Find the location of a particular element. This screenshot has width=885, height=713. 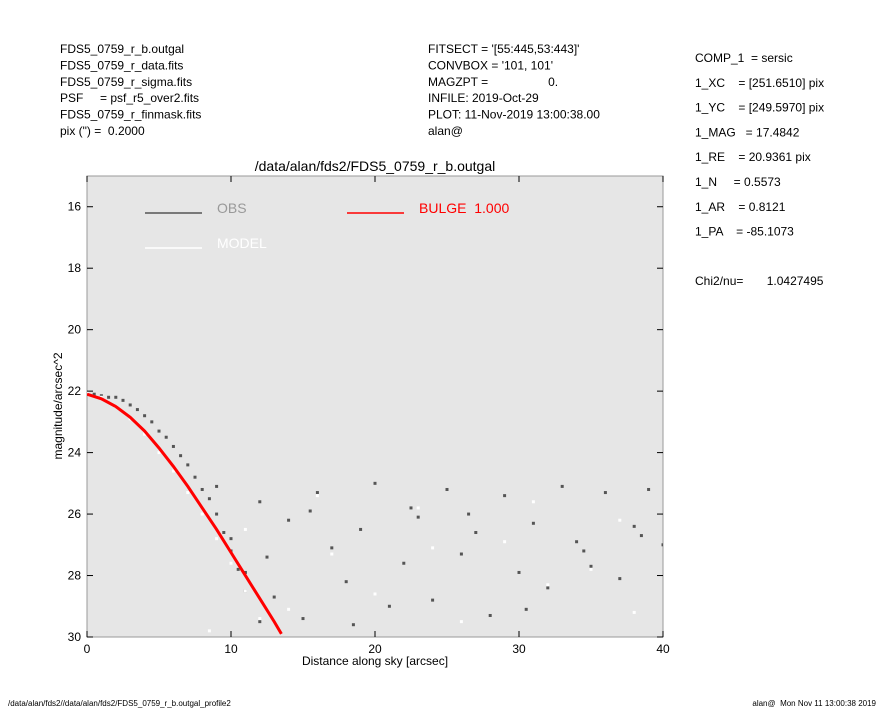

header-right-line: 1_PA = -85.1073 is located at coordinates (744, 232).